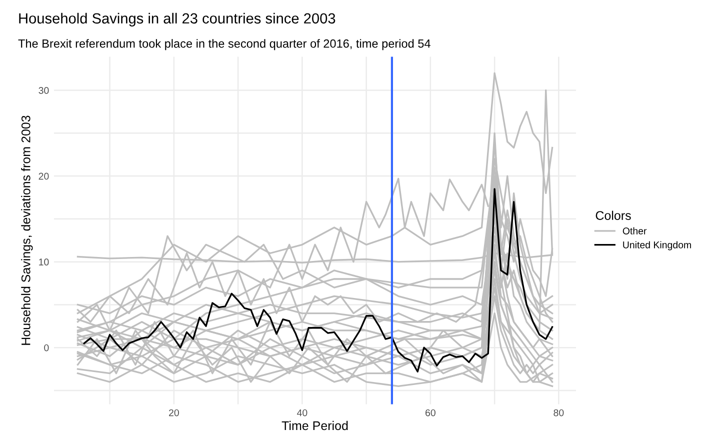 The width and height of the screenshot is (720, 437). Describe the element at coordinates (43, 176) in the screenshot. I see `y-tick-label: 20` at that location.